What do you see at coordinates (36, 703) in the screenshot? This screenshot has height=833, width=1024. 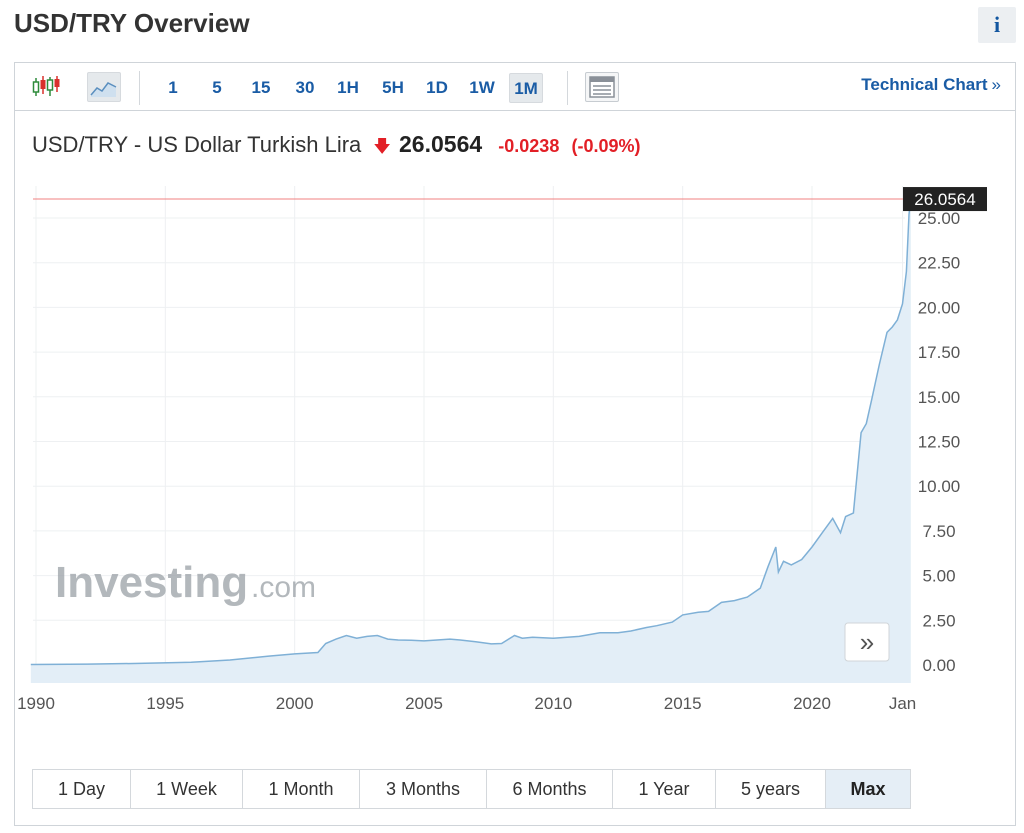 I see `x-tick-label: 1990` at bounding box center [36, 703].